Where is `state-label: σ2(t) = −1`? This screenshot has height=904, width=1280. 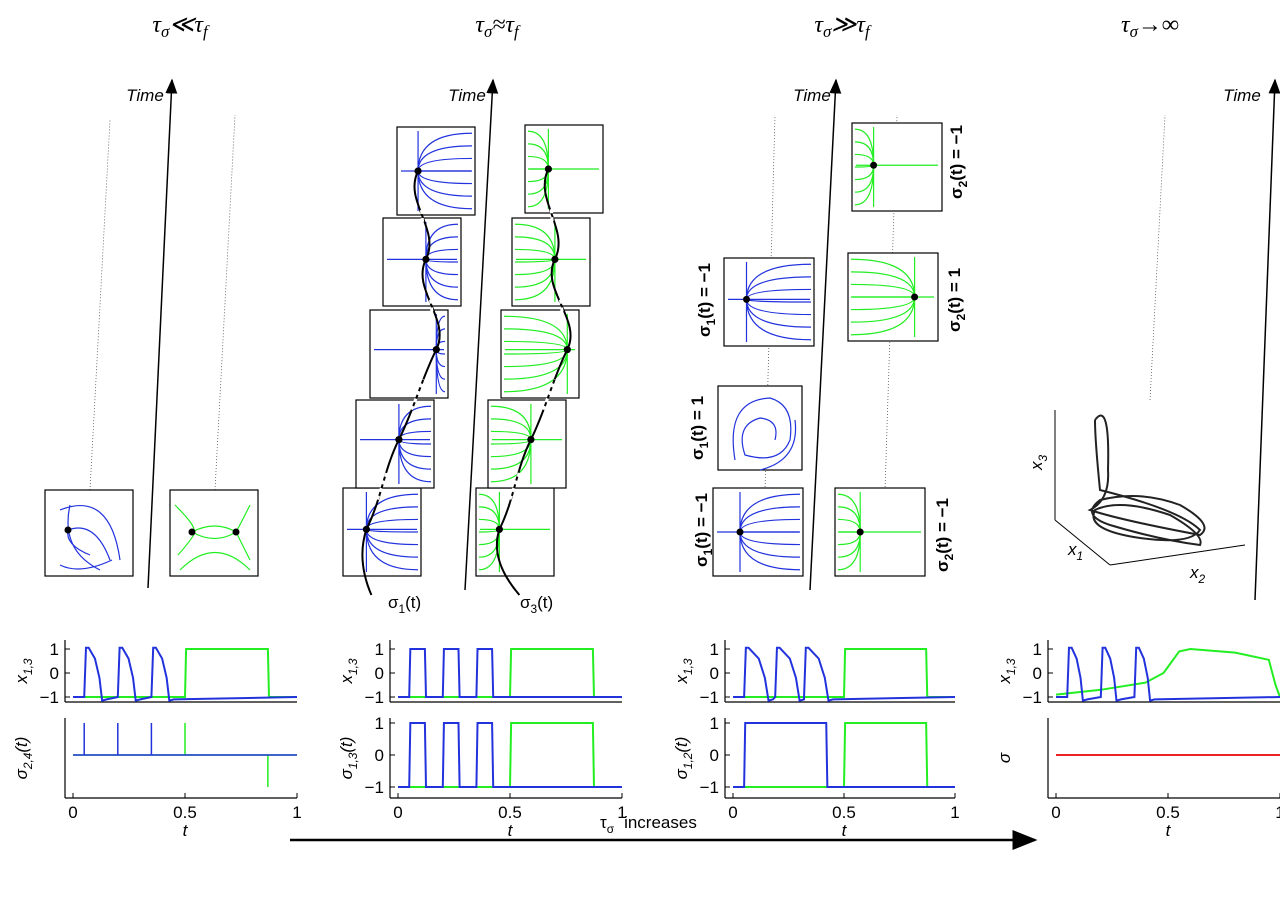 state-label: σ2(t) = −1 is located at coordinates (944, 535).